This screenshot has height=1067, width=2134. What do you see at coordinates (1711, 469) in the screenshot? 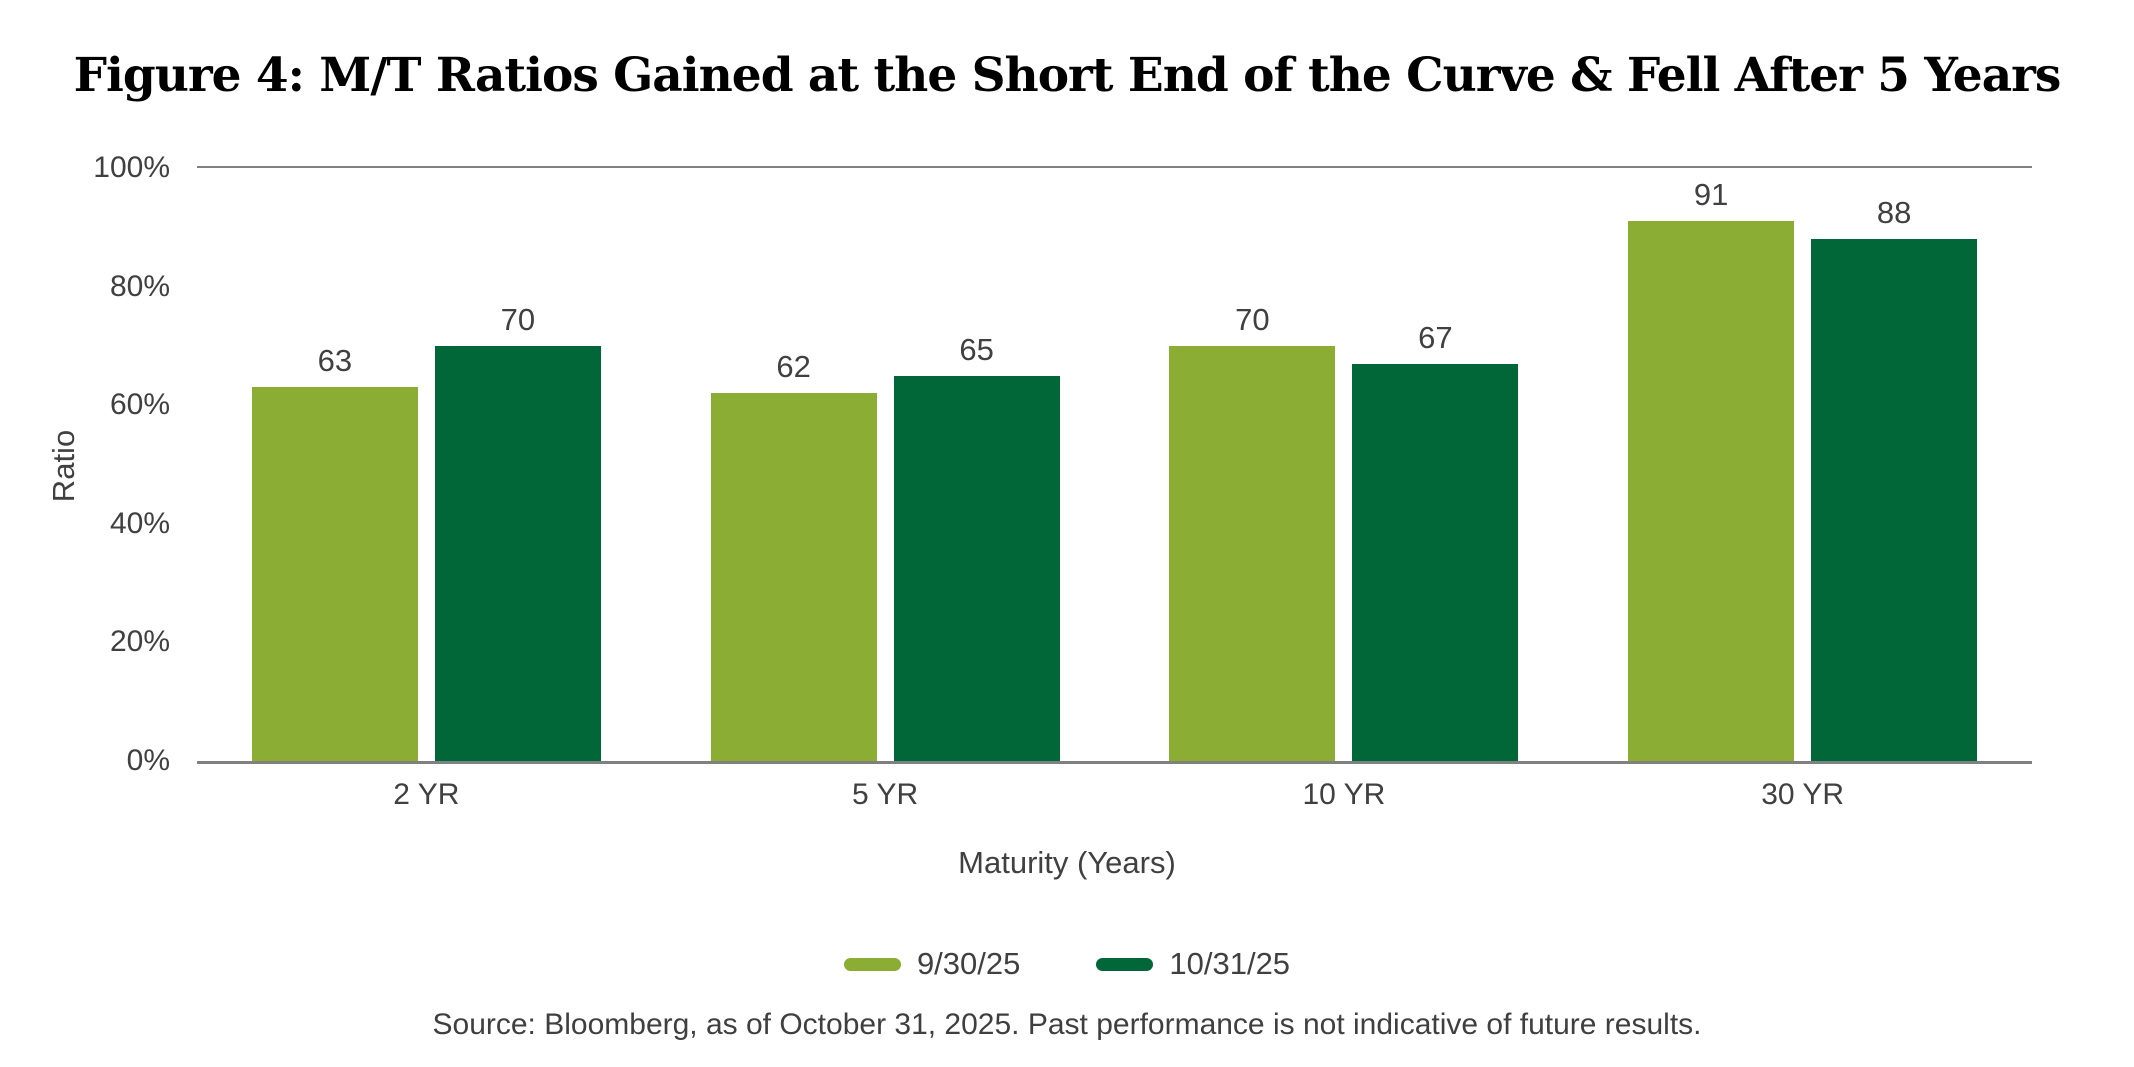
I see `bar-9-30-25-30-yr: 91` at bounding box center [1711, 469].